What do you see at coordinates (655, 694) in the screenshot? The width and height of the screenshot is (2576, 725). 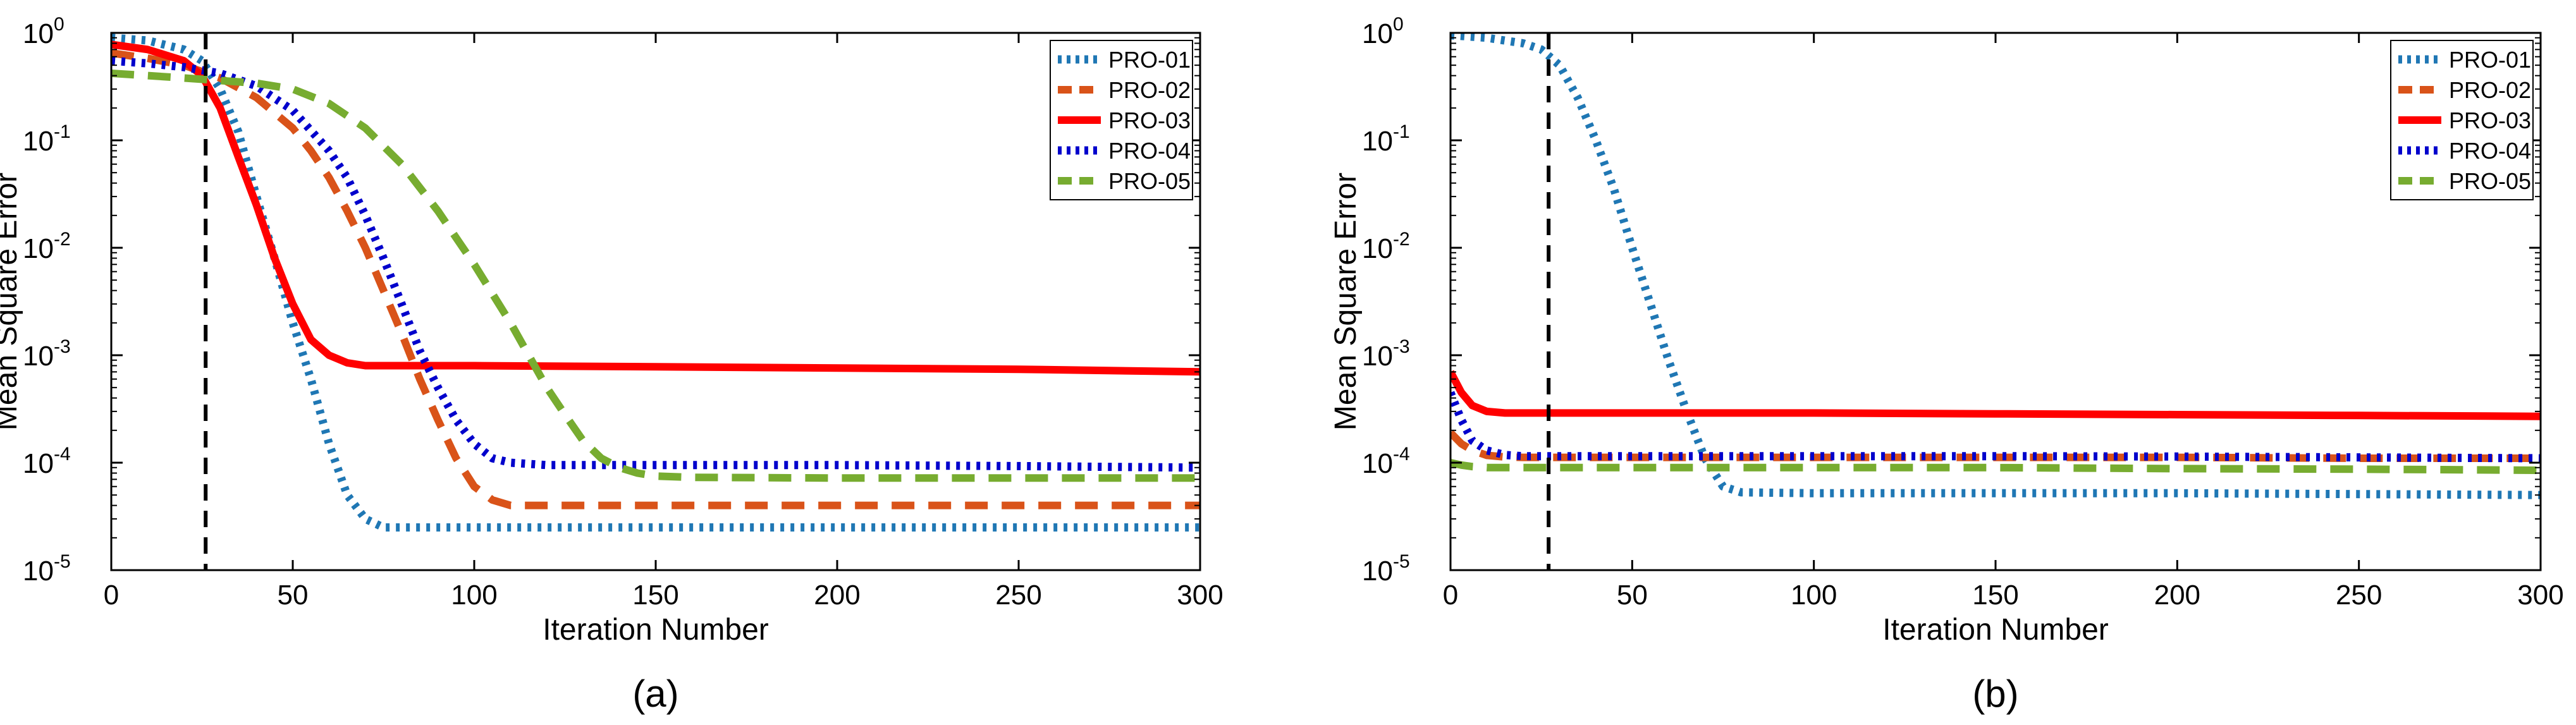 I see `panel-label: (a)` at bounding box center [655, 694].